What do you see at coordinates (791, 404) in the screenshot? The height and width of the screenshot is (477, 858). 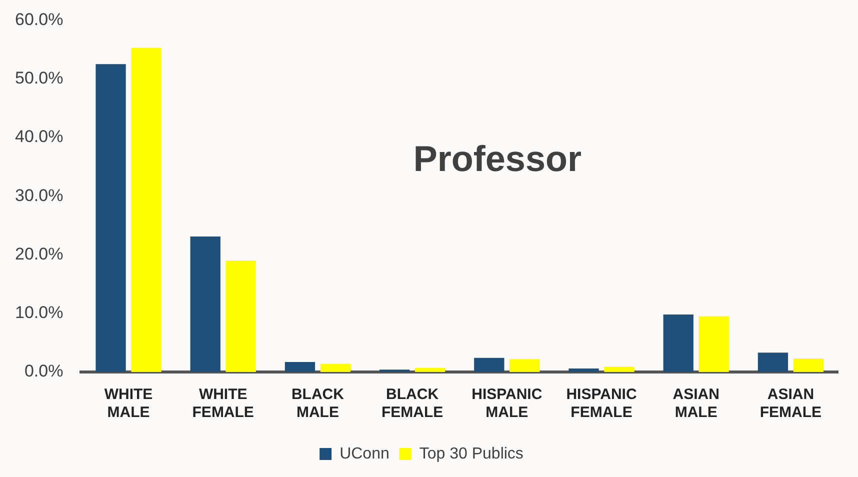 I see `x-tick-label: ASIAN FEMALE` at bounding box center [791, 404].